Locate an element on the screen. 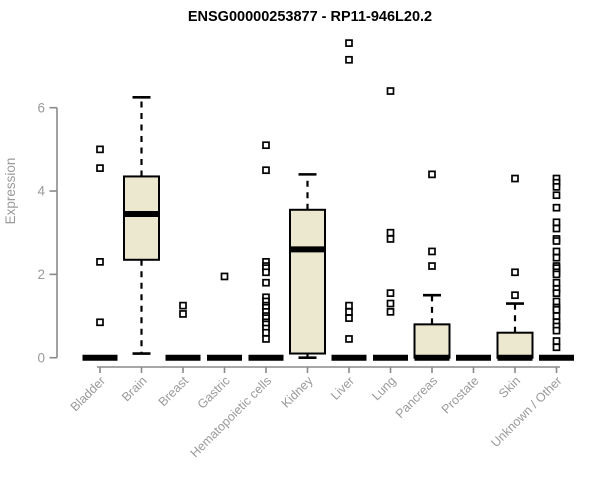 The width and height of the screenshot is (600, 500). y-tick-label-0: 0 is located at coordinates (41, 357).